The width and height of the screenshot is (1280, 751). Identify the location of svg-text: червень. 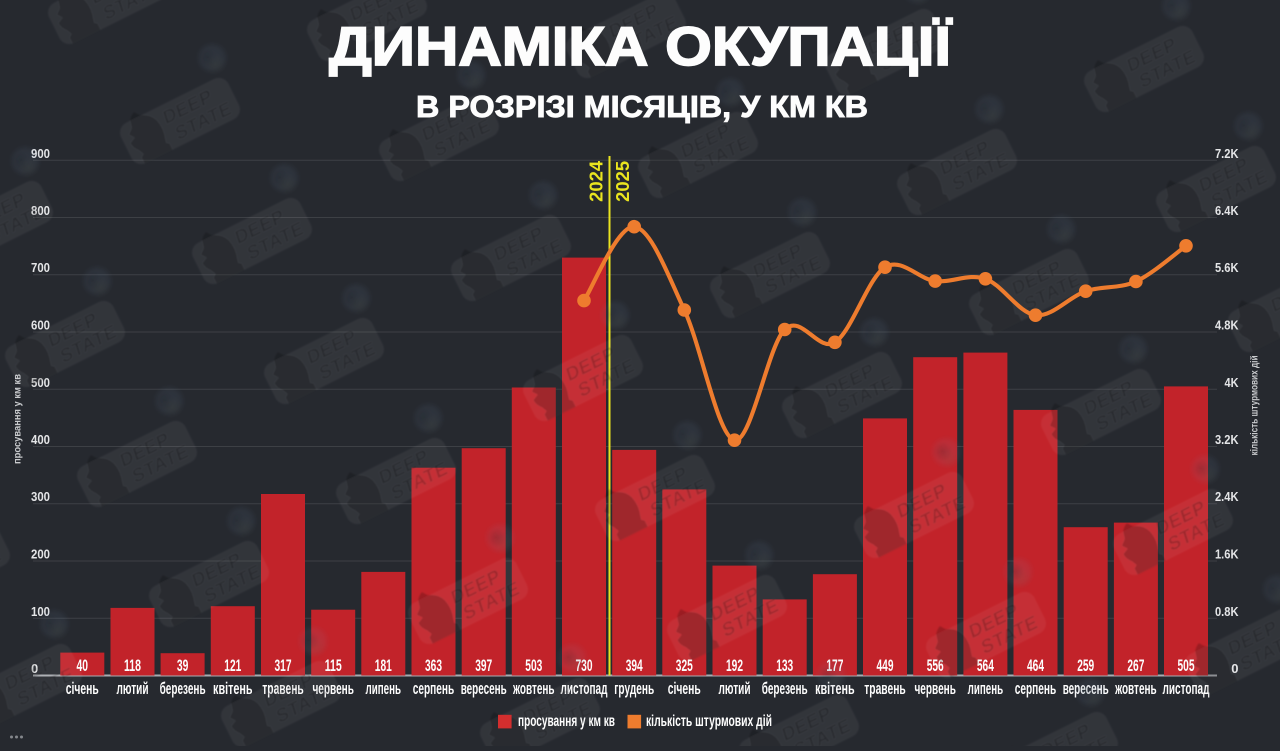
(935, 689).